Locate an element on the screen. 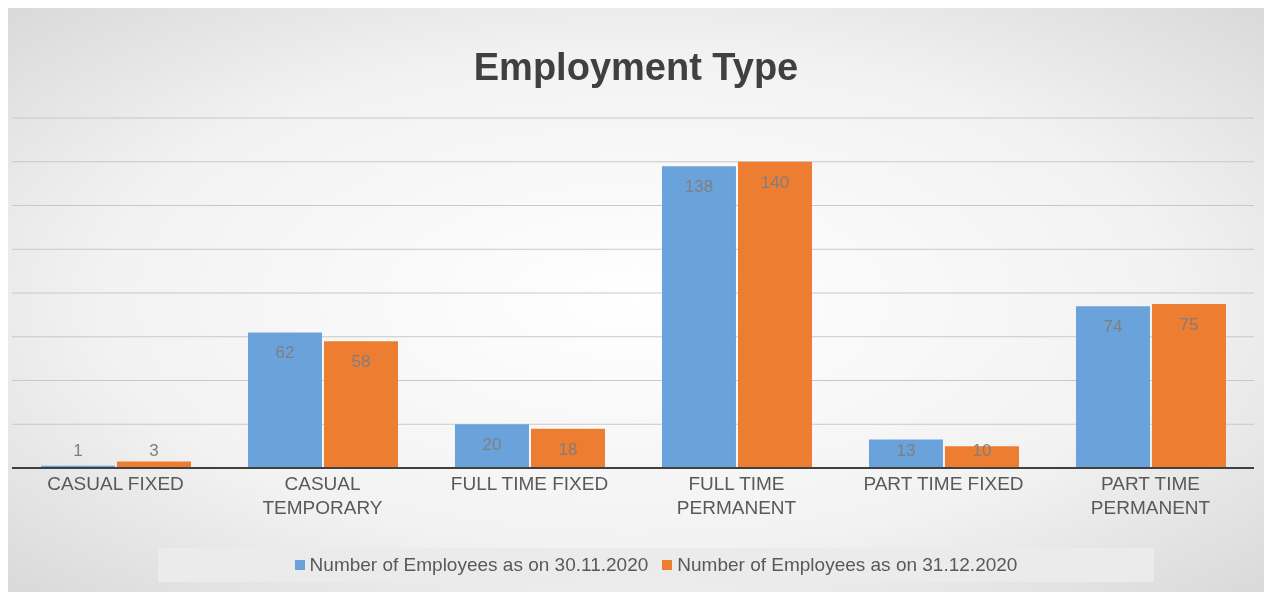 The image size is (1272, 600). x-tick-label: CASUAL FIXED is located at coordinates (115, 483).